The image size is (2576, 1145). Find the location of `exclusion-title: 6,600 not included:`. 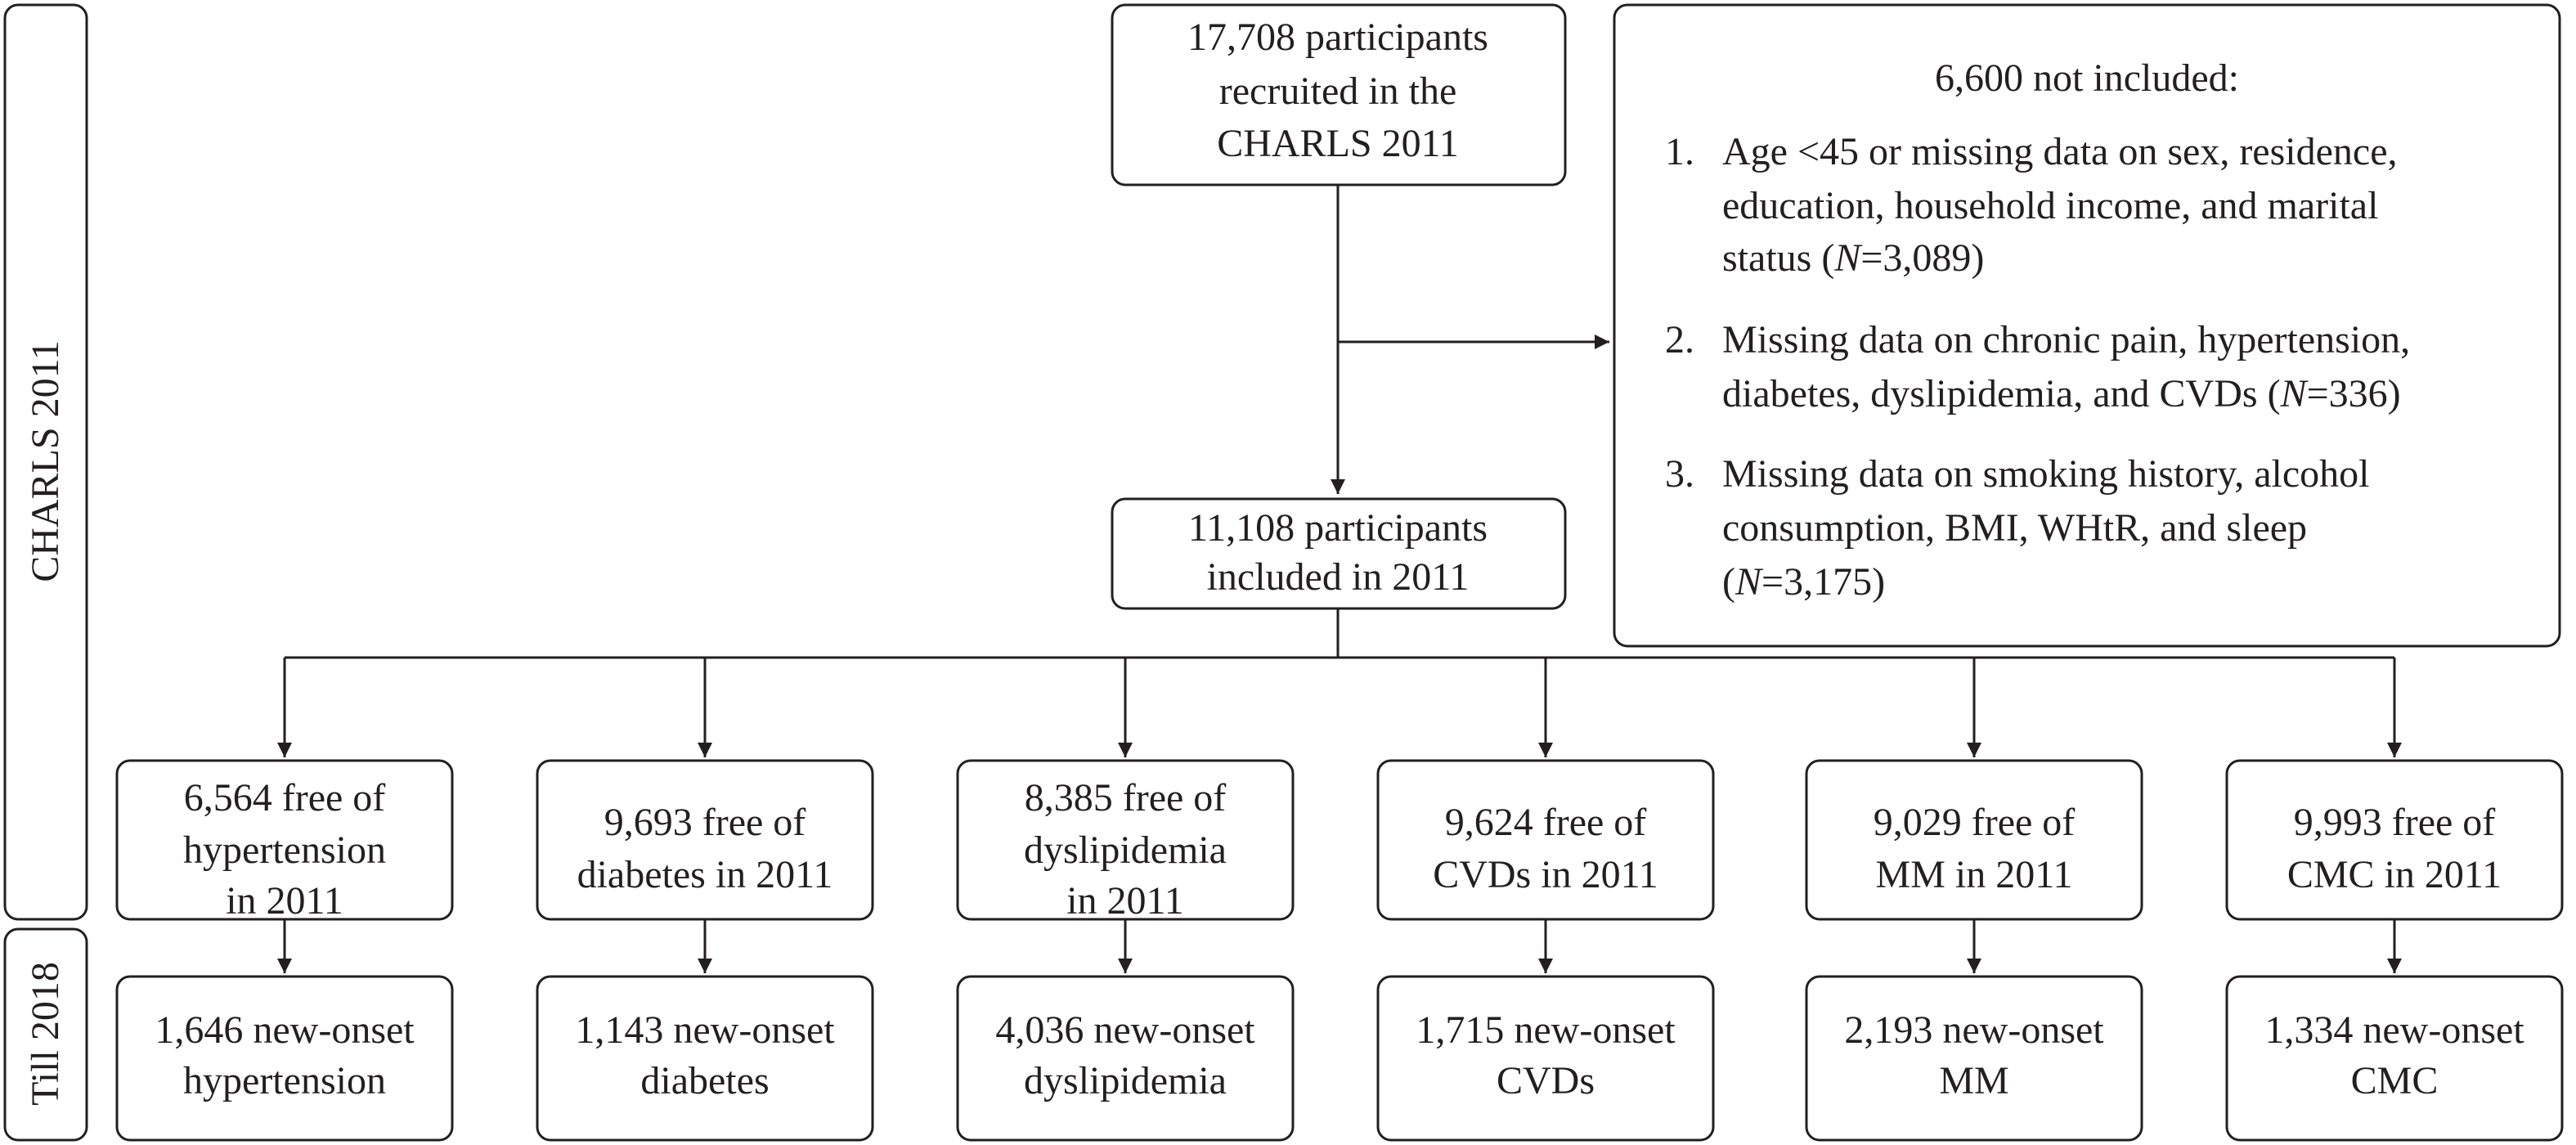

exclusion-title: 6,600 not included: is located at coordinates (2087, 78).